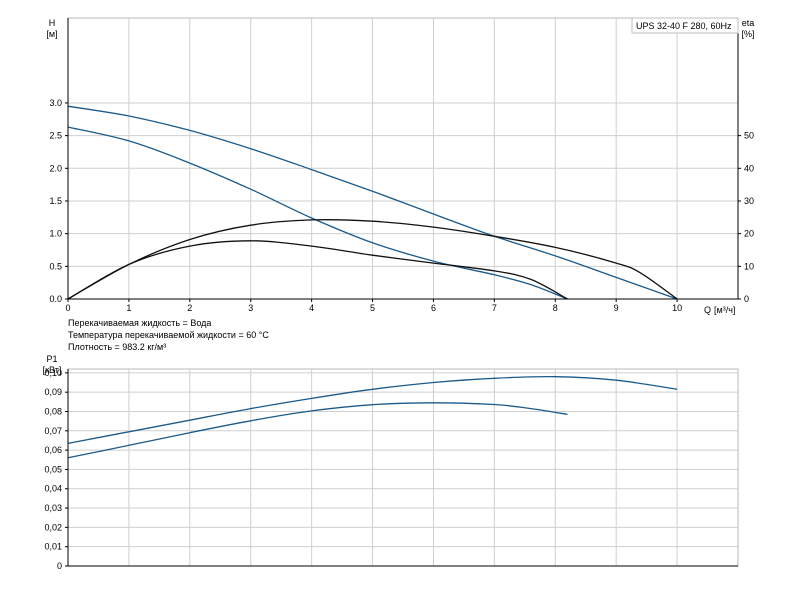 The height and width of the screenshot is (600, 800). I want to click on bottom-y-tick-label: 0,02, so click(53, 527).